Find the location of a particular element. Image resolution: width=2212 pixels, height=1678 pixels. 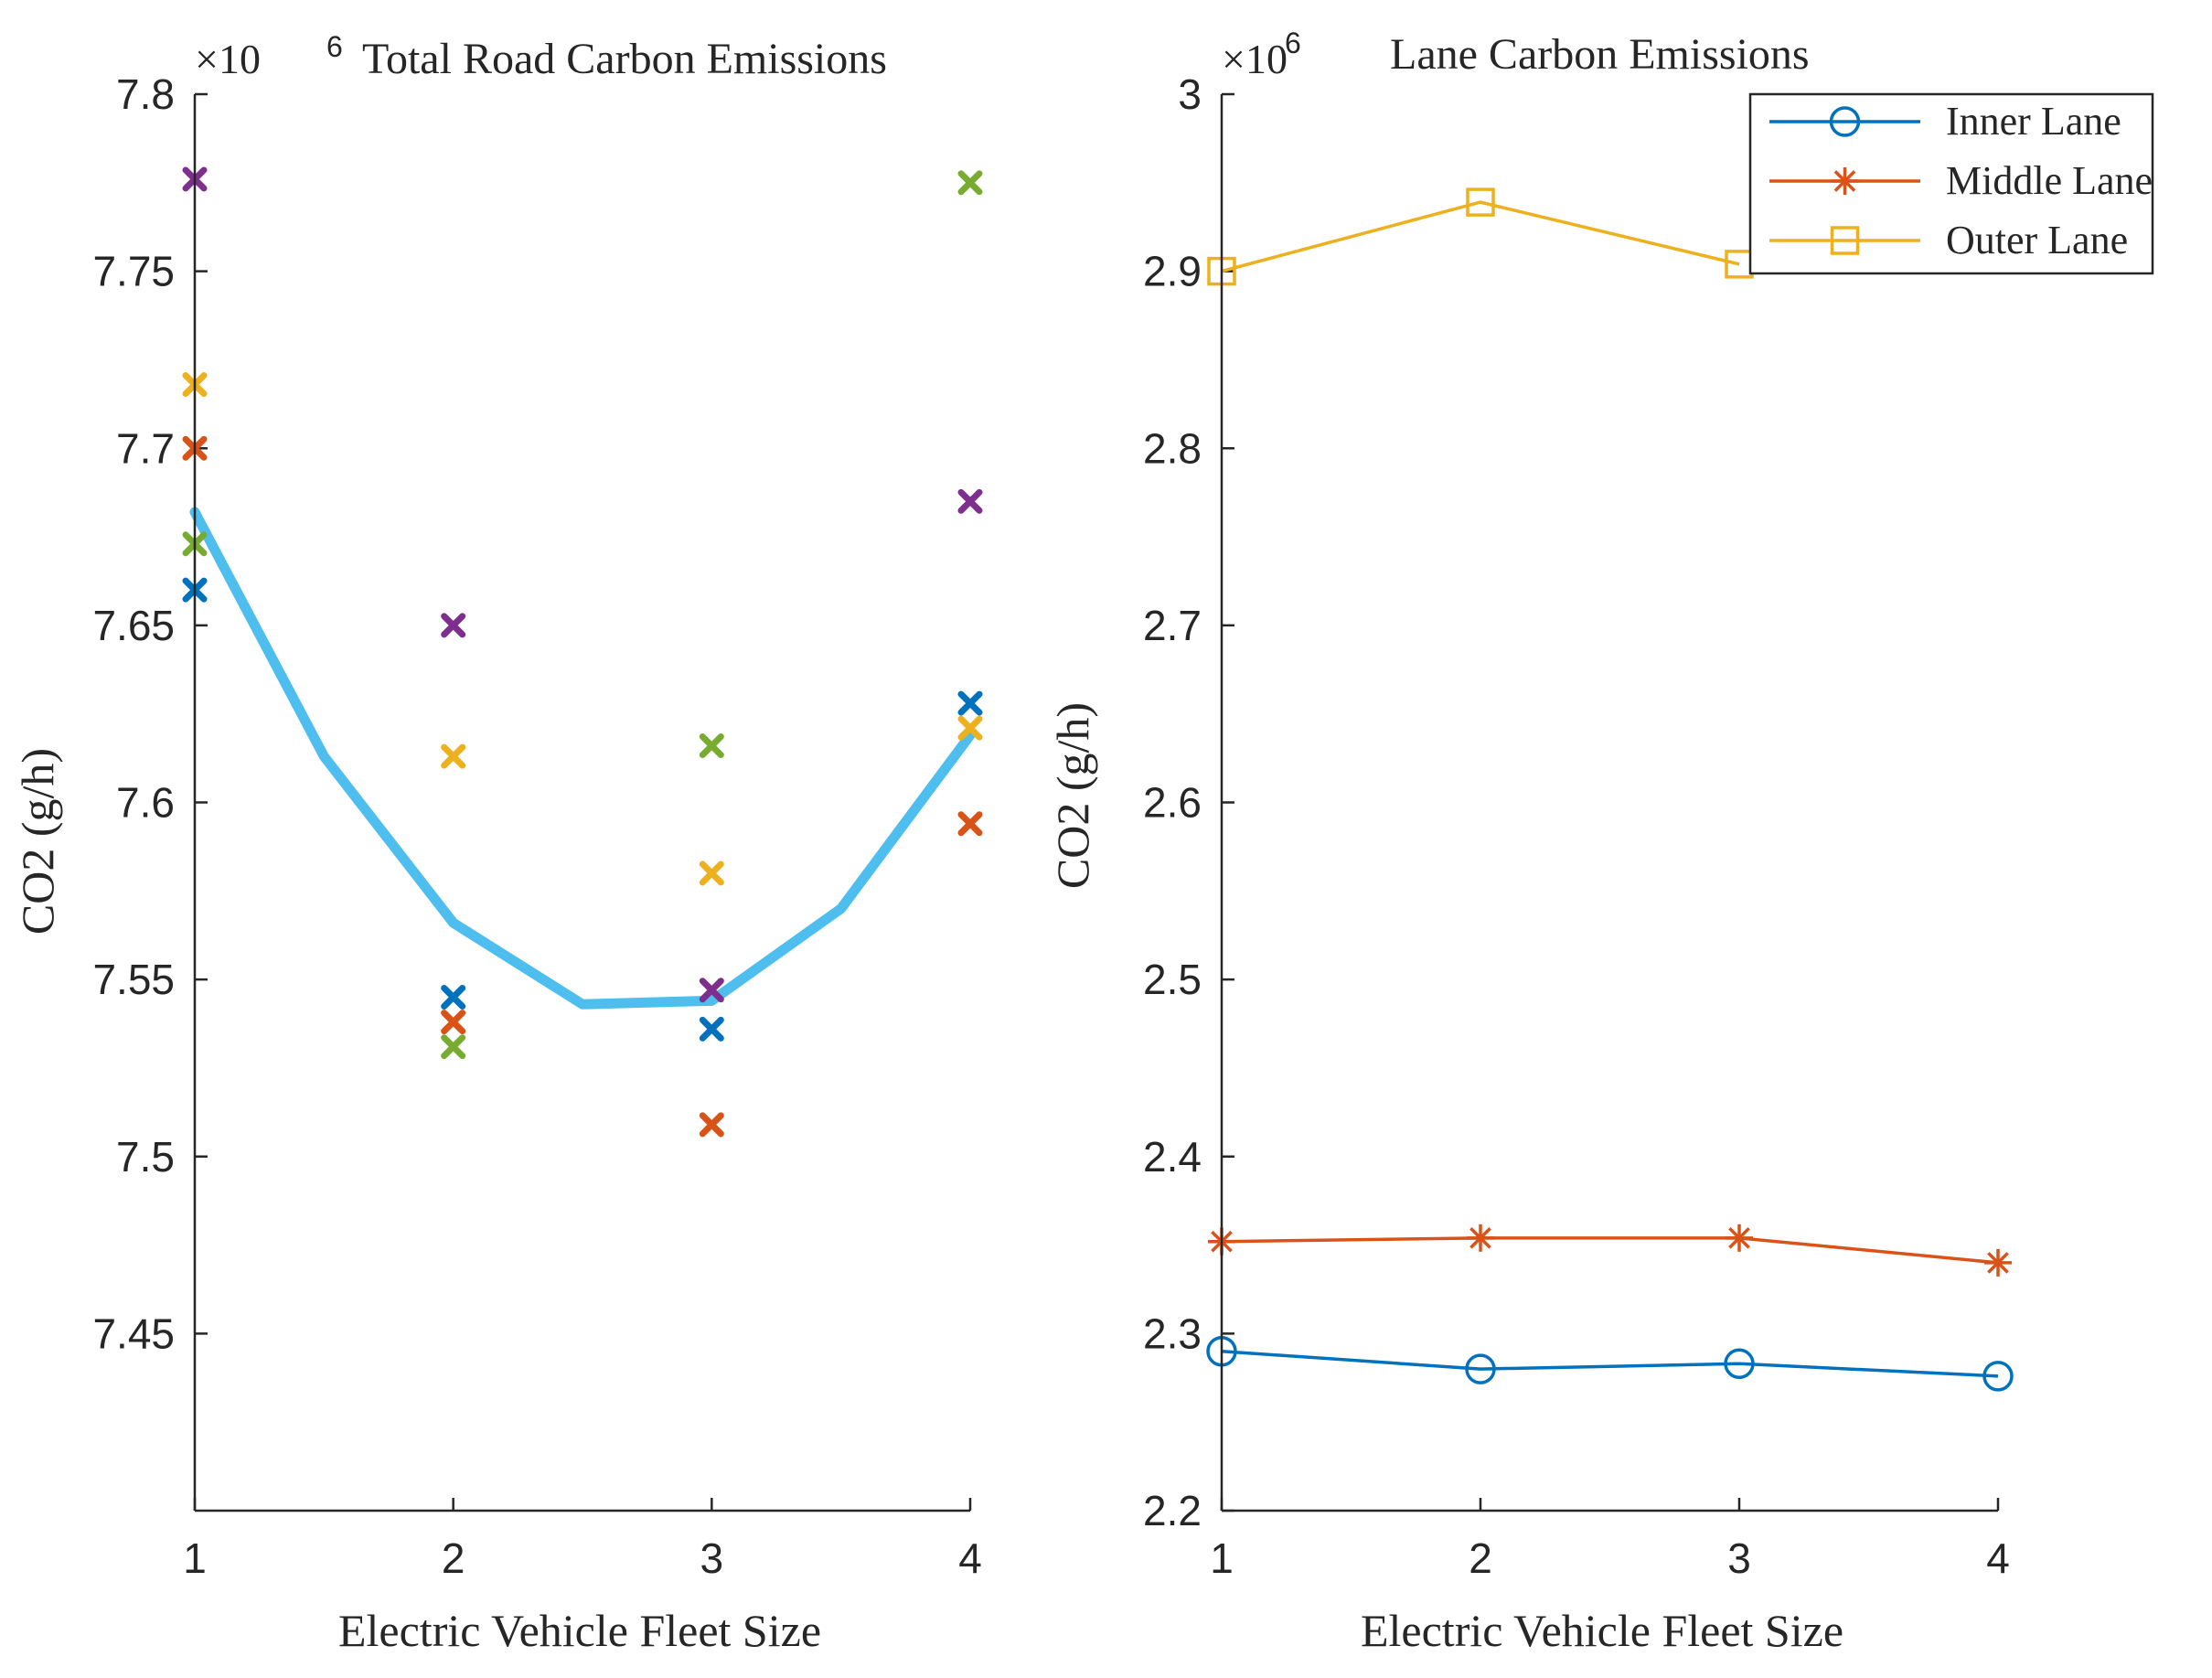

right-y-tick-label: 2.9 is located at coordinates (1172, 271).